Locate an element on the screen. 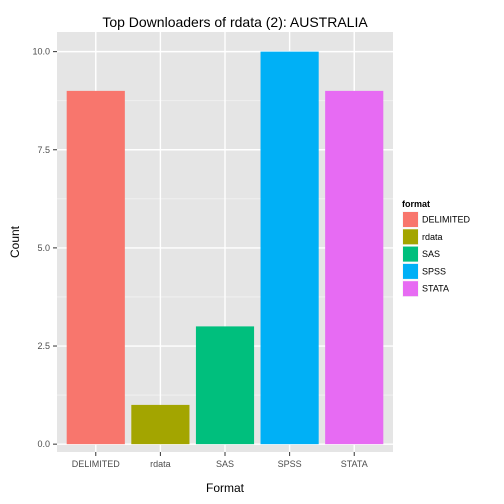 The image size is (504, 504). legend: format DELIMITED rdata SAS SPSS STATA is located at coordinates (436, 248).